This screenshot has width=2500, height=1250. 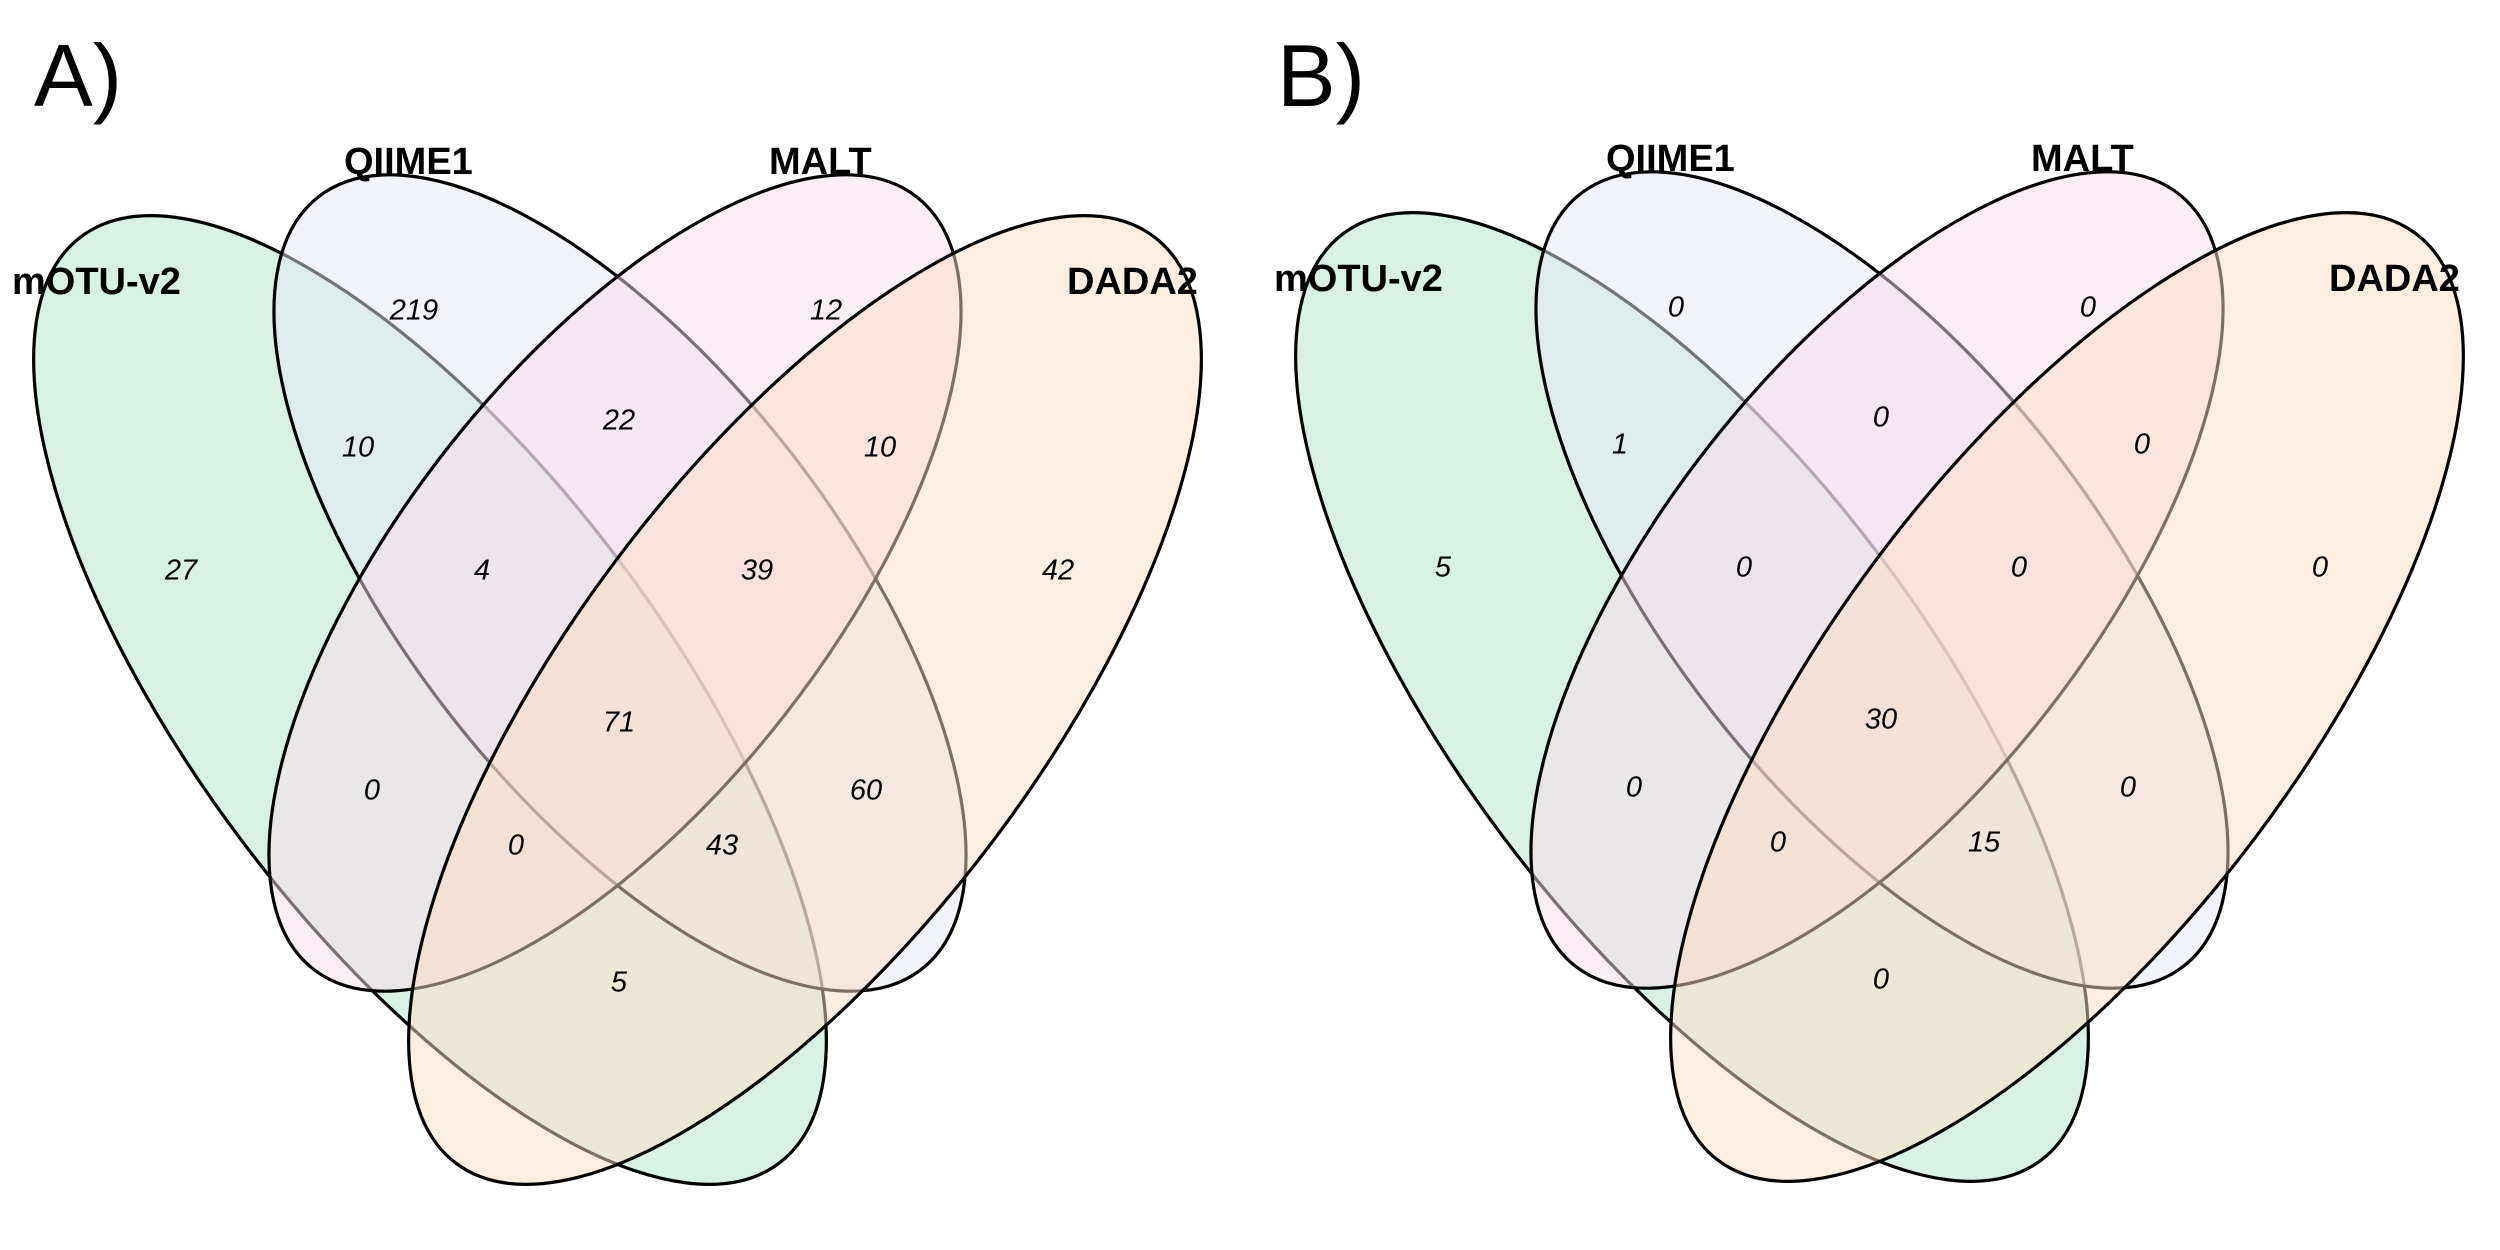 What do you see at coordinates (757, 571) in the screenshot?
I see `count-qiime1-malt-dada2: 39` at bounding box center [757, 571].